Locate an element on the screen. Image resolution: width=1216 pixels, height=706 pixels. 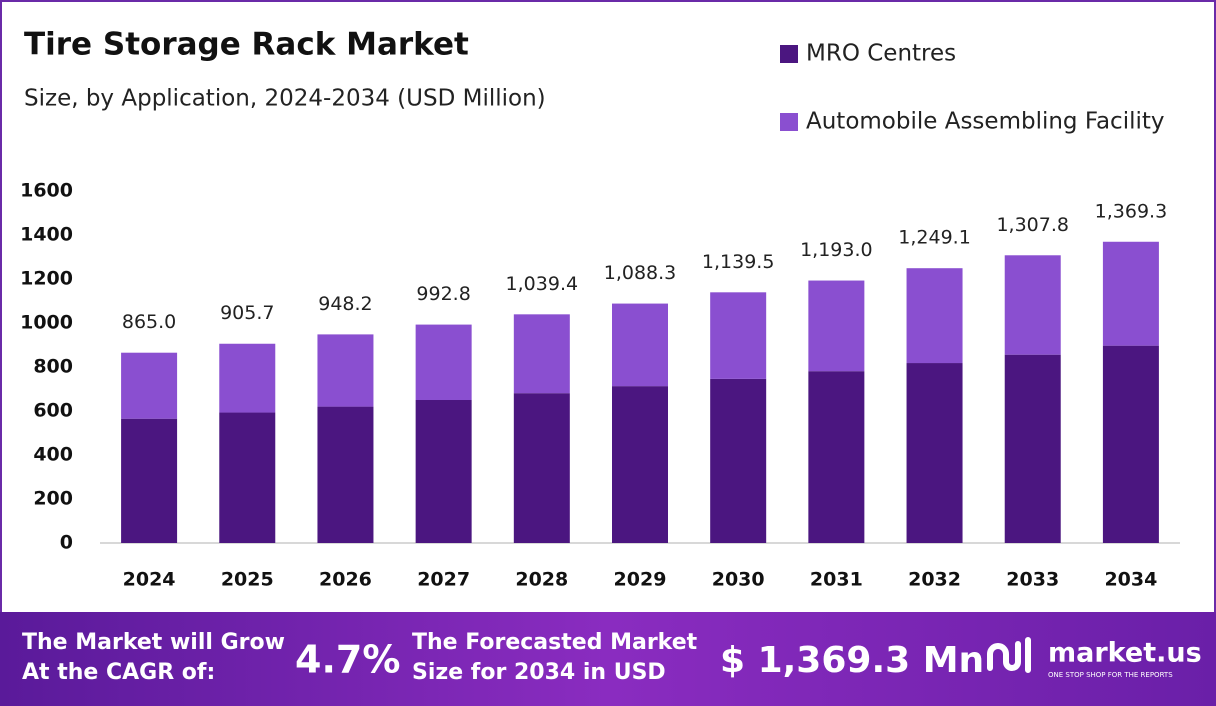
total-label: 992.8 is located at coordinates (443, 294).